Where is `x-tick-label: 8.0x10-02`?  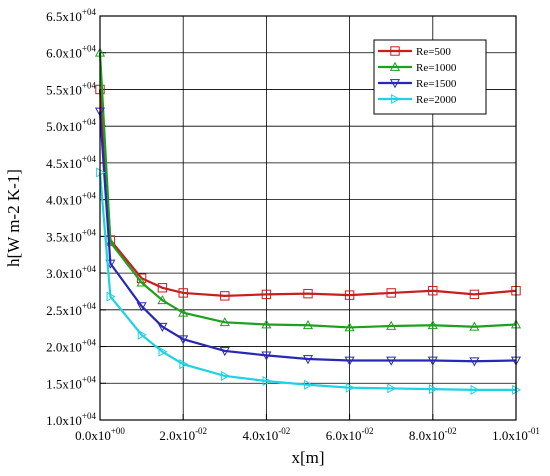
x-tick-label: 8.0x10-02 is located at coordinates (433, 434).